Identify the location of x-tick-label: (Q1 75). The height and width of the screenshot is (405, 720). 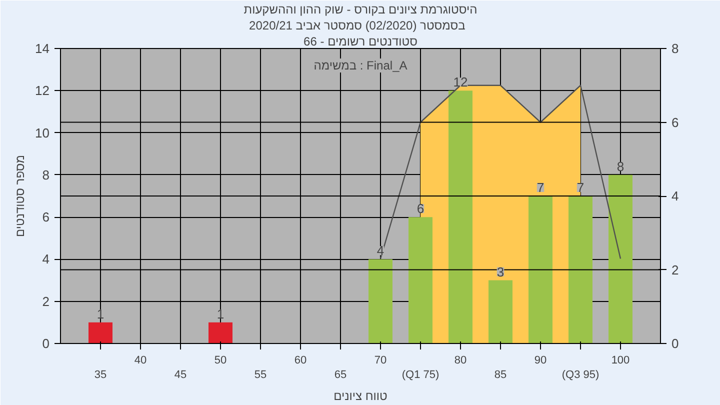
(421, 374).